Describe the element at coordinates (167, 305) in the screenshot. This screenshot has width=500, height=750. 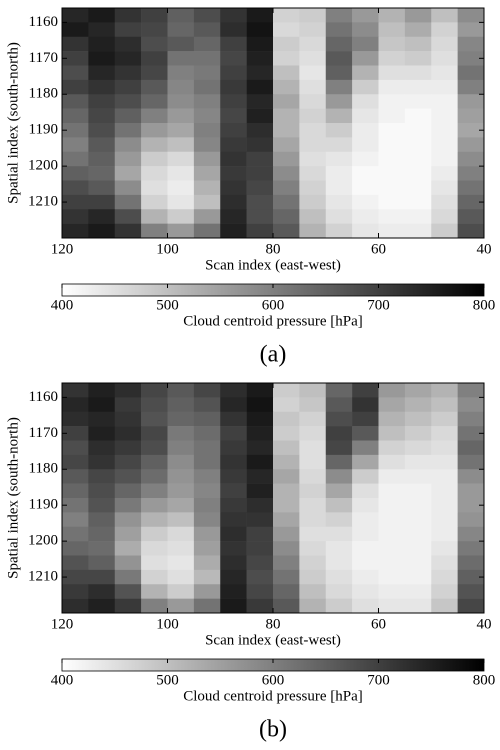
I see `colorbar-tick-label: 500` at that location.